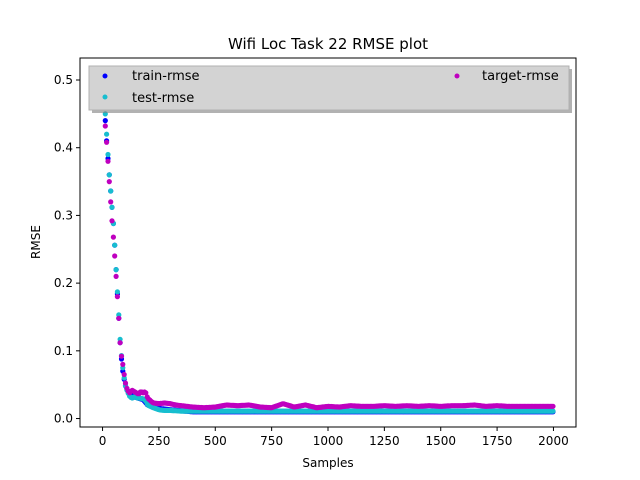  I want to click on chart-title: Wifi Loc Task 22 RMSE plot, so click(328, 44).